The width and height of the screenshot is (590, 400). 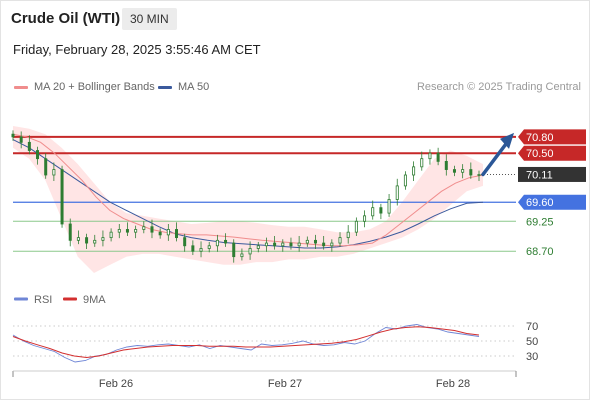 I want to click on forecast-arrow-shaft, so click(x=494, y=159).